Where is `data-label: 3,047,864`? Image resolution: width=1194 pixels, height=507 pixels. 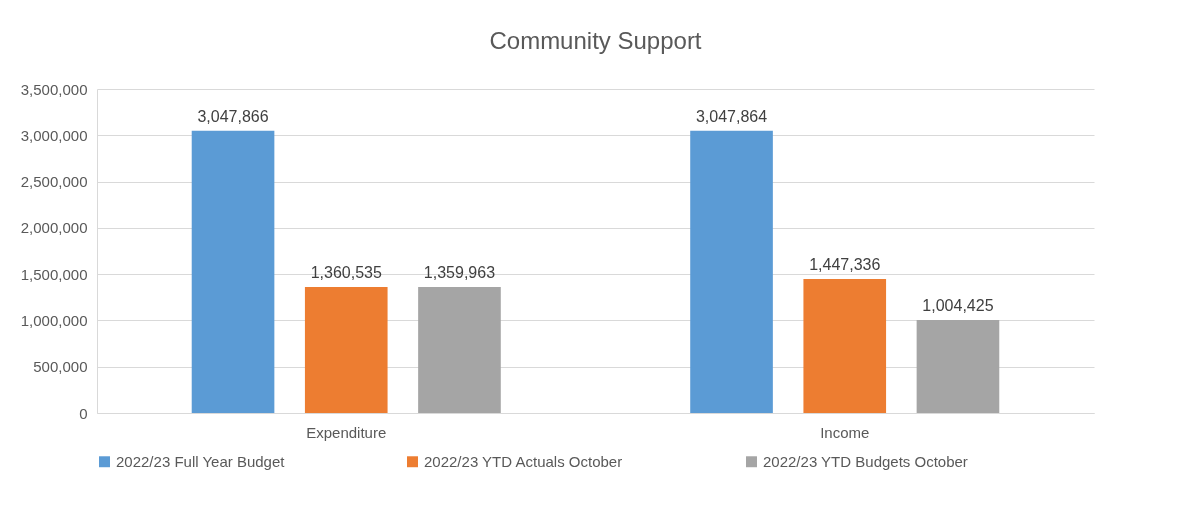
data-label: 3,047,864 is located at coordinates (731, 116).